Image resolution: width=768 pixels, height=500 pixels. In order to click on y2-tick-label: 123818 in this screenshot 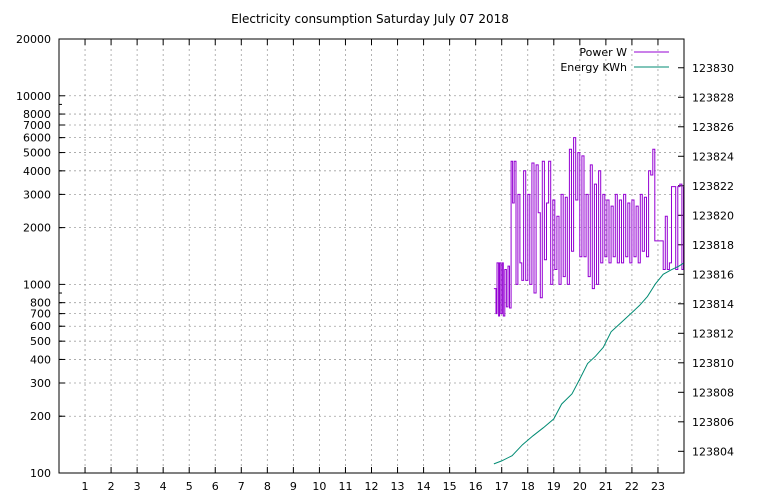, I will do `click(713, 245)`.